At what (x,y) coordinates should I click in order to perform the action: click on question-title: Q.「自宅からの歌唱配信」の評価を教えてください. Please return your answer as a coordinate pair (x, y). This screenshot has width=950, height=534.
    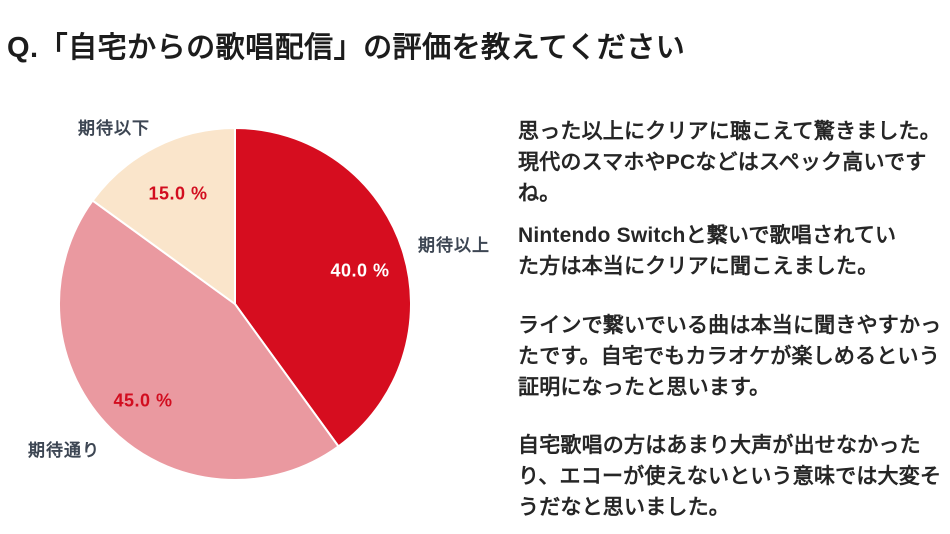
    Looking at the image, I should click on (346, 48).